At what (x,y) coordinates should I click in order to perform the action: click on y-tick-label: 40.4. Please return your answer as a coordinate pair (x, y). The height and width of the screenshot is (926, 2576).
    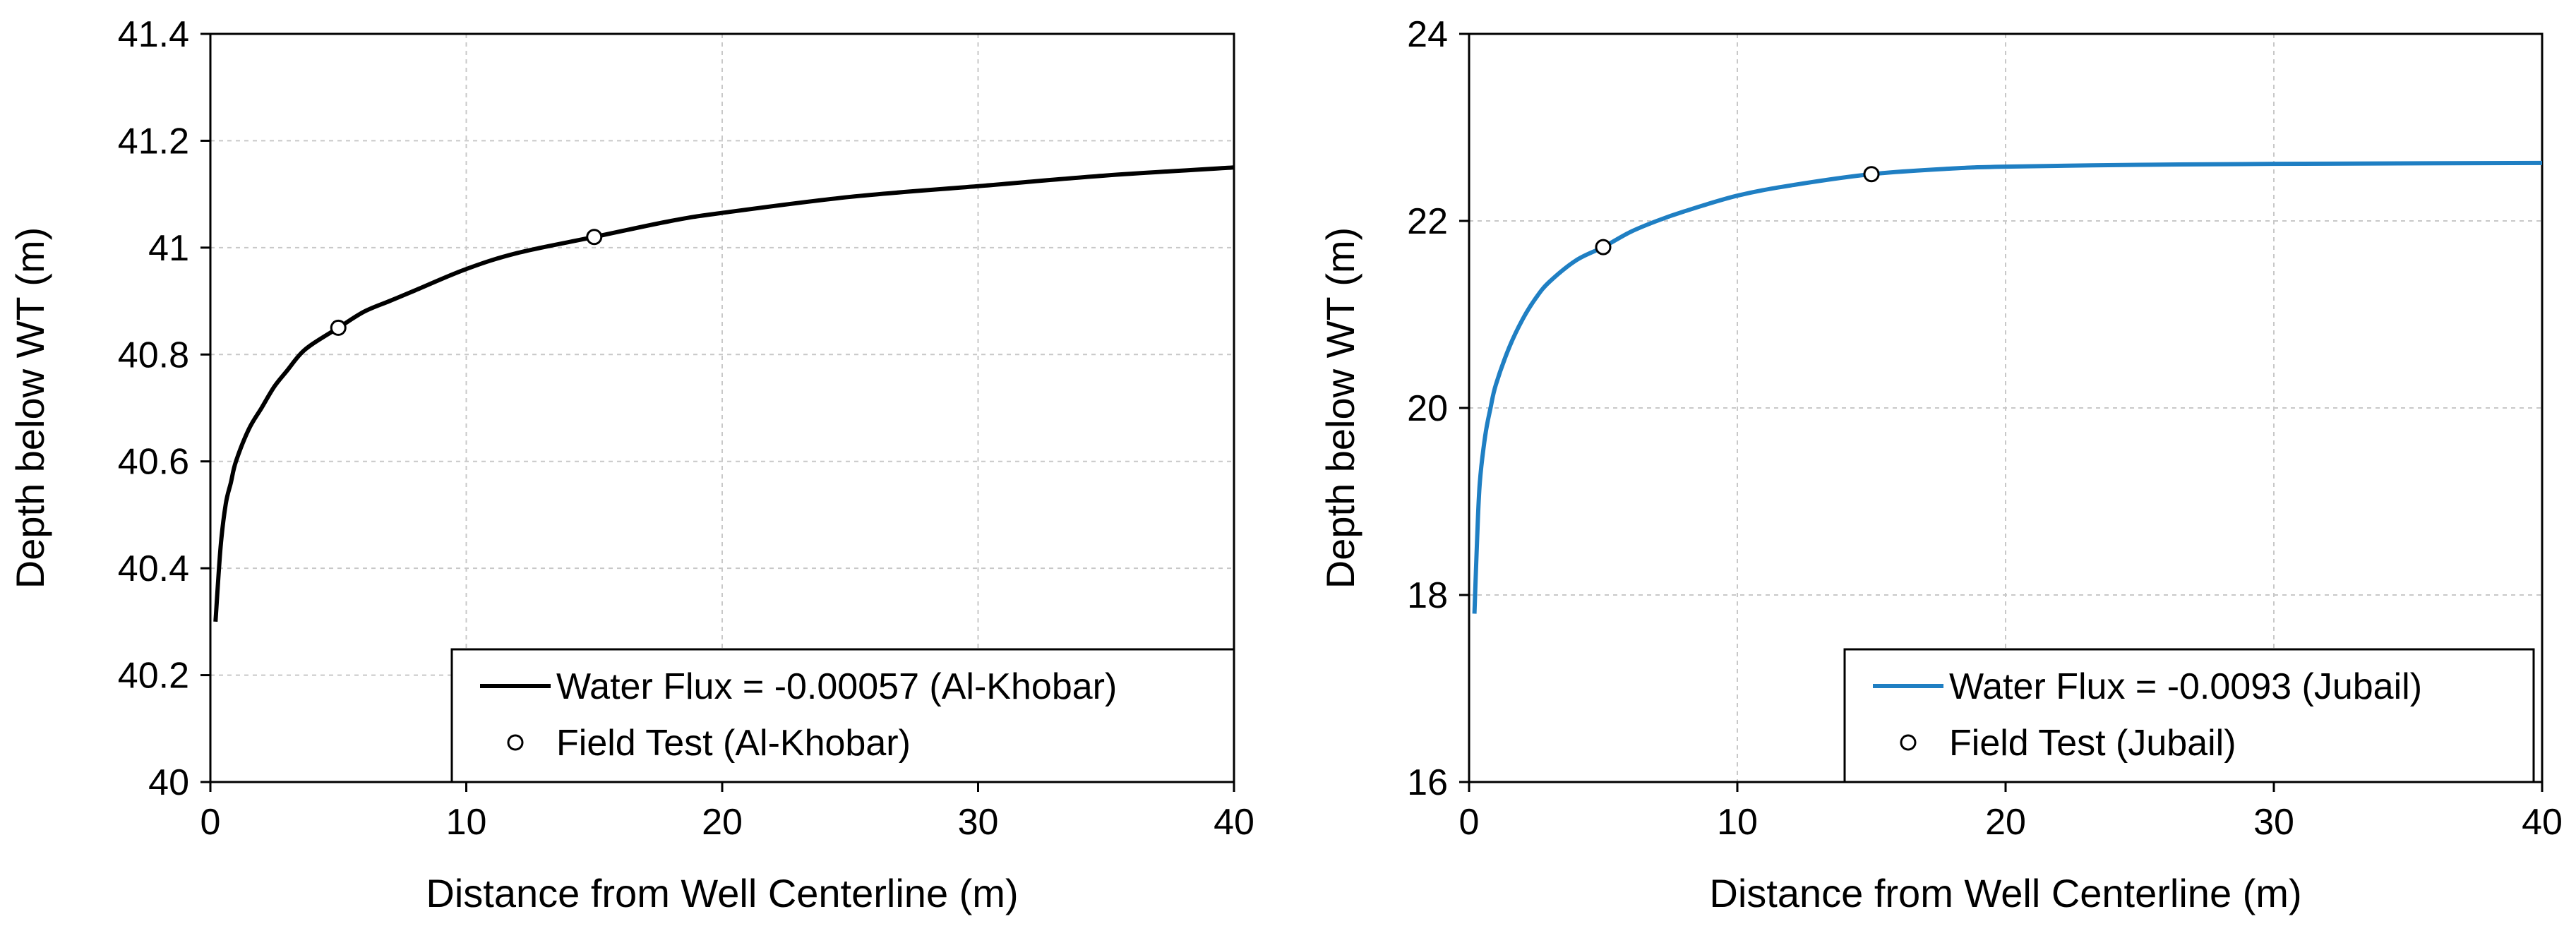
    Looking at the image, I should click on (153, 568).